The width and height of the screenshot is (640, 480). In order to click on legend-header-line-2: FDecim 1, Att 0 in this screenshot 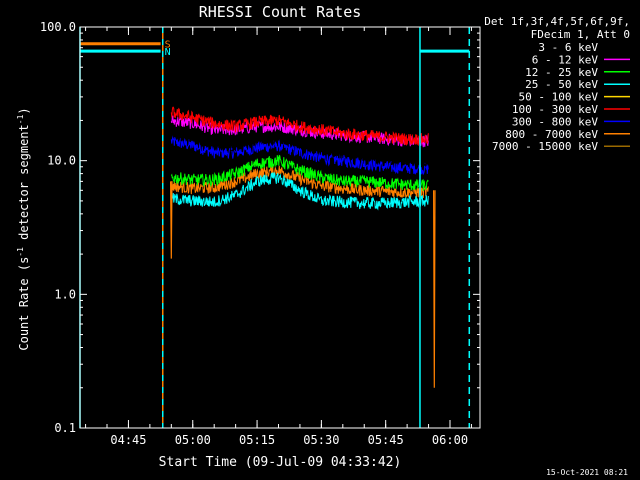, I will do `click(580, 34)`.